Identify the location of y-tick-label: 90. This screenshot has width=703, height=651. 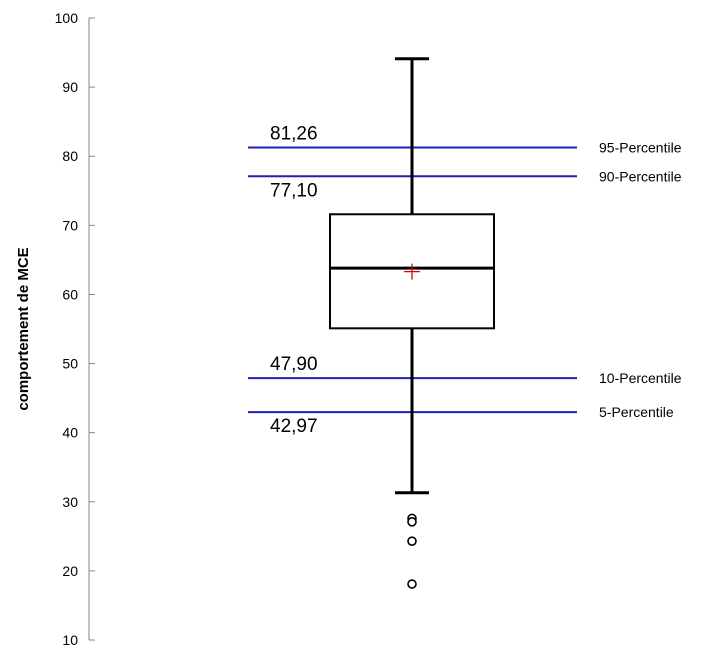
(70, 87).